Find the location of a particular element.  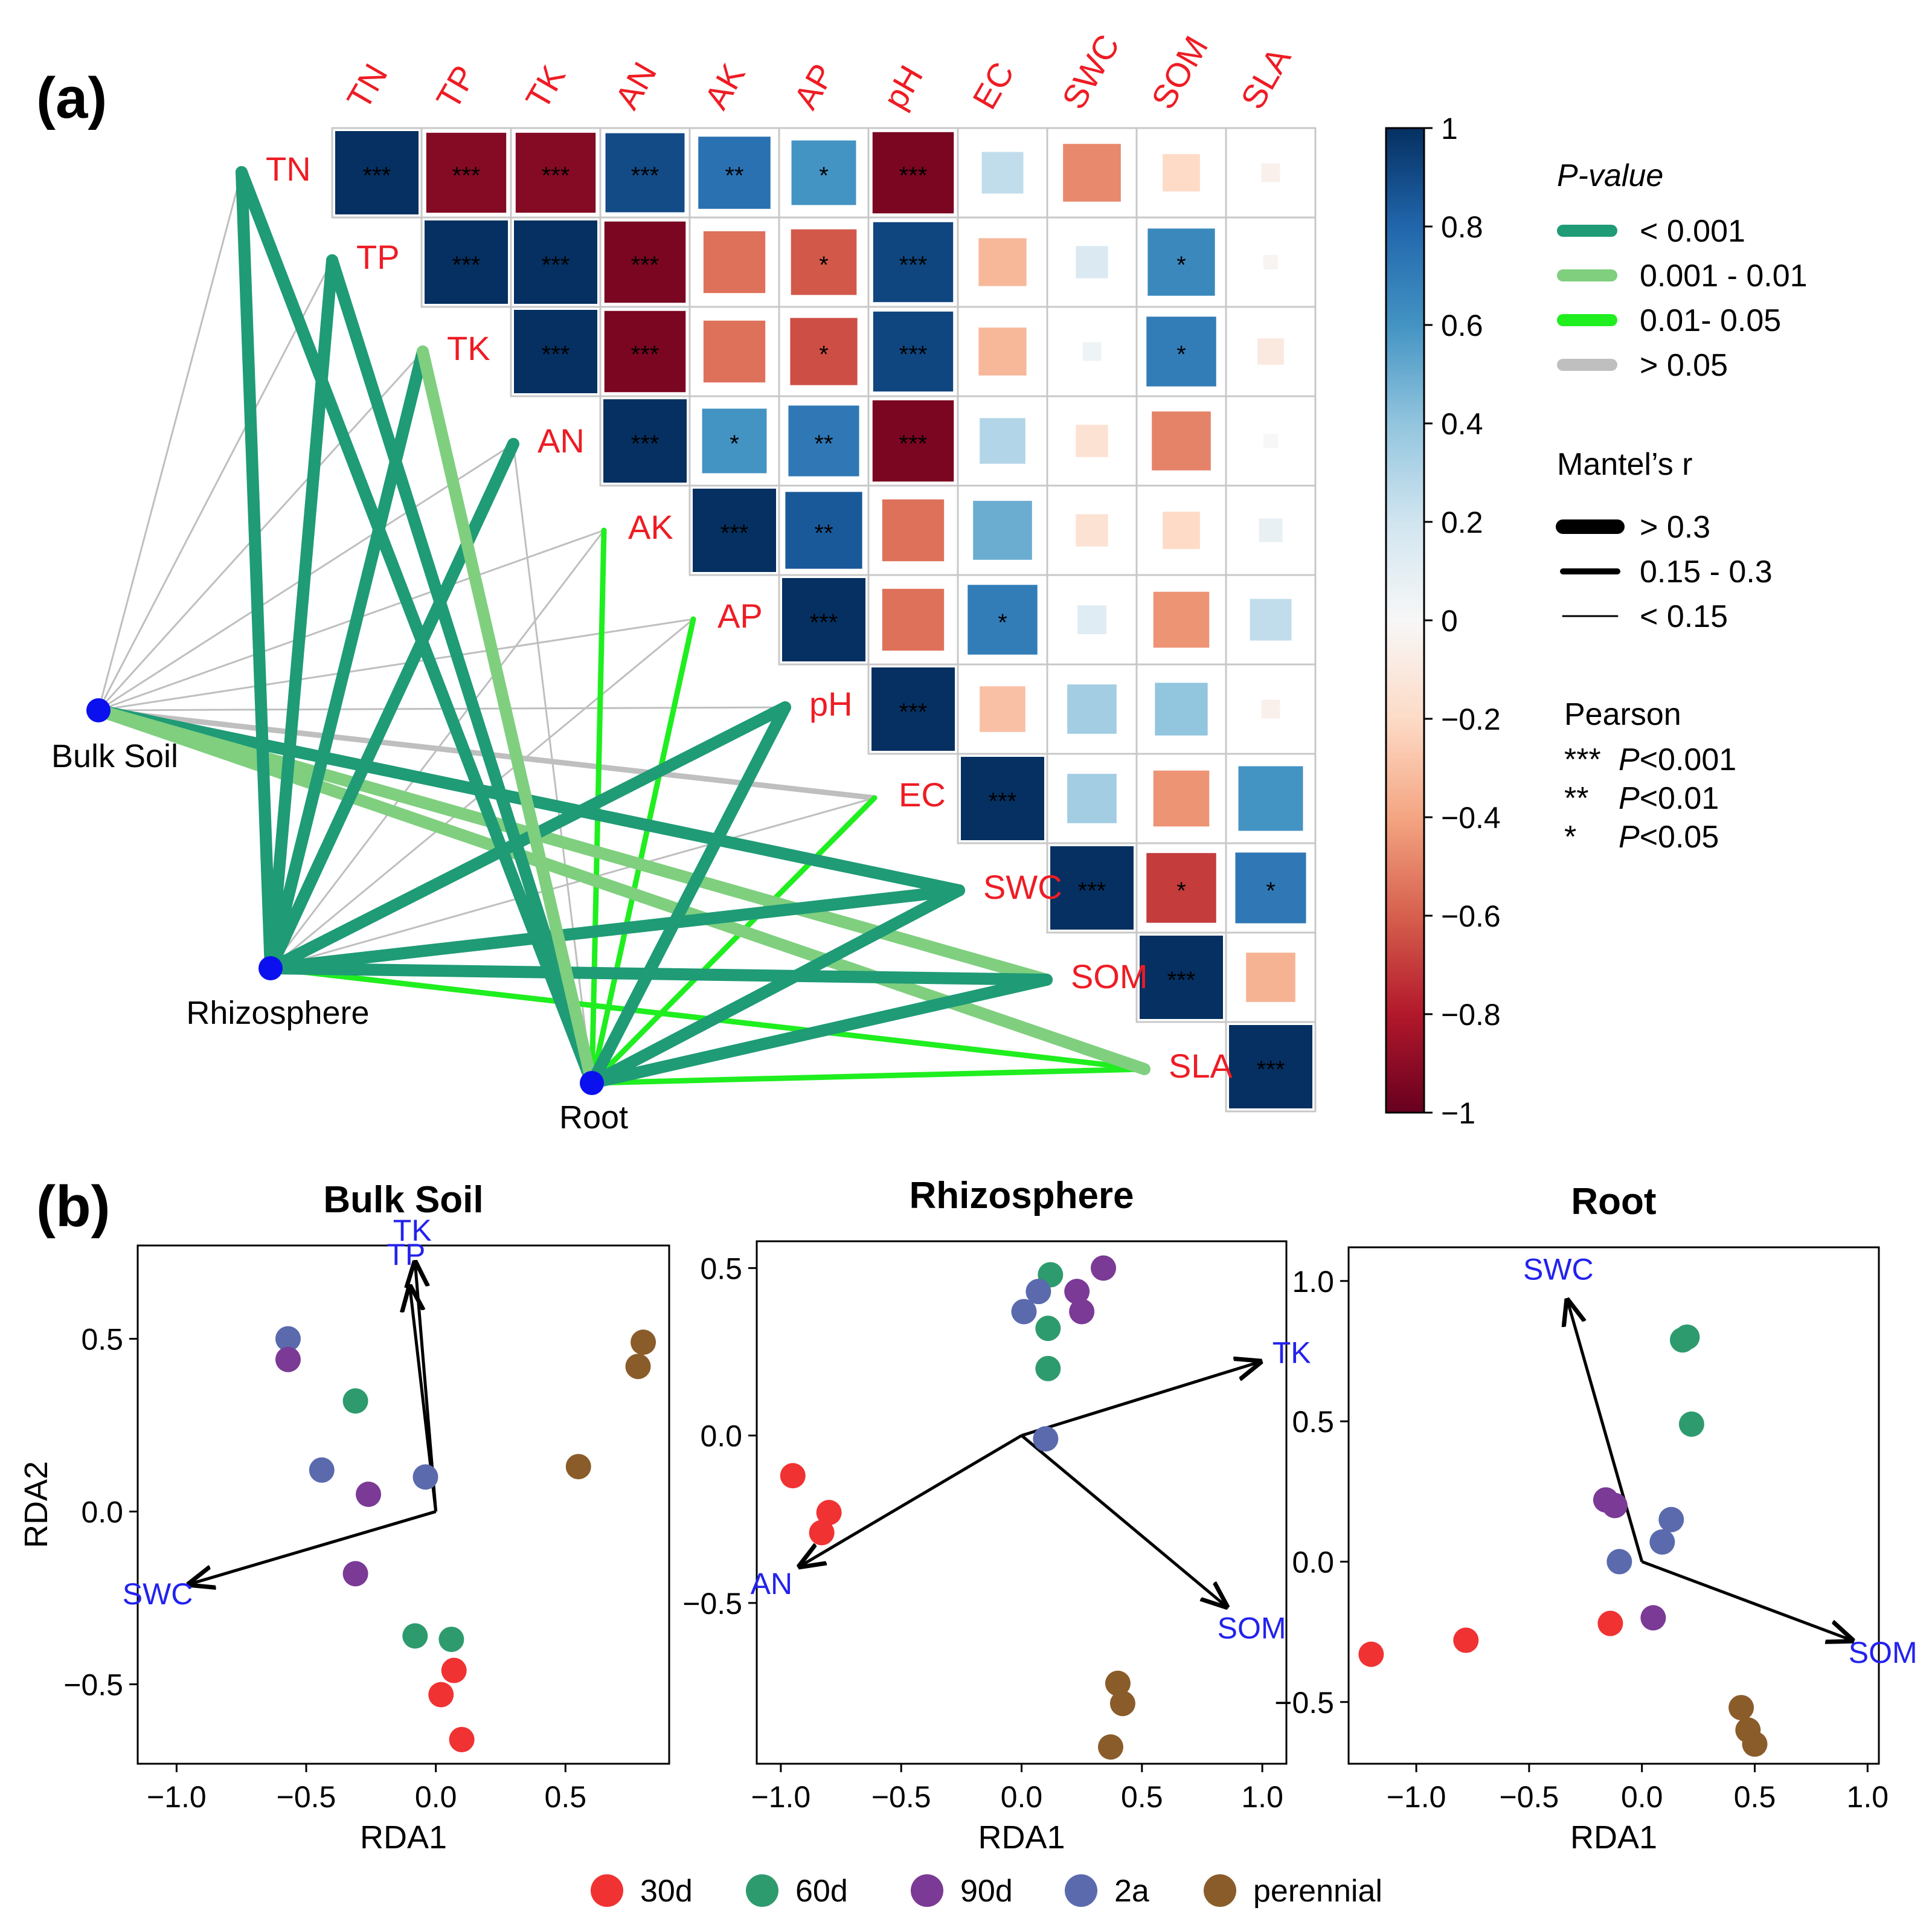

heatmap-cell-frame is located at coordinates (1271, 620).